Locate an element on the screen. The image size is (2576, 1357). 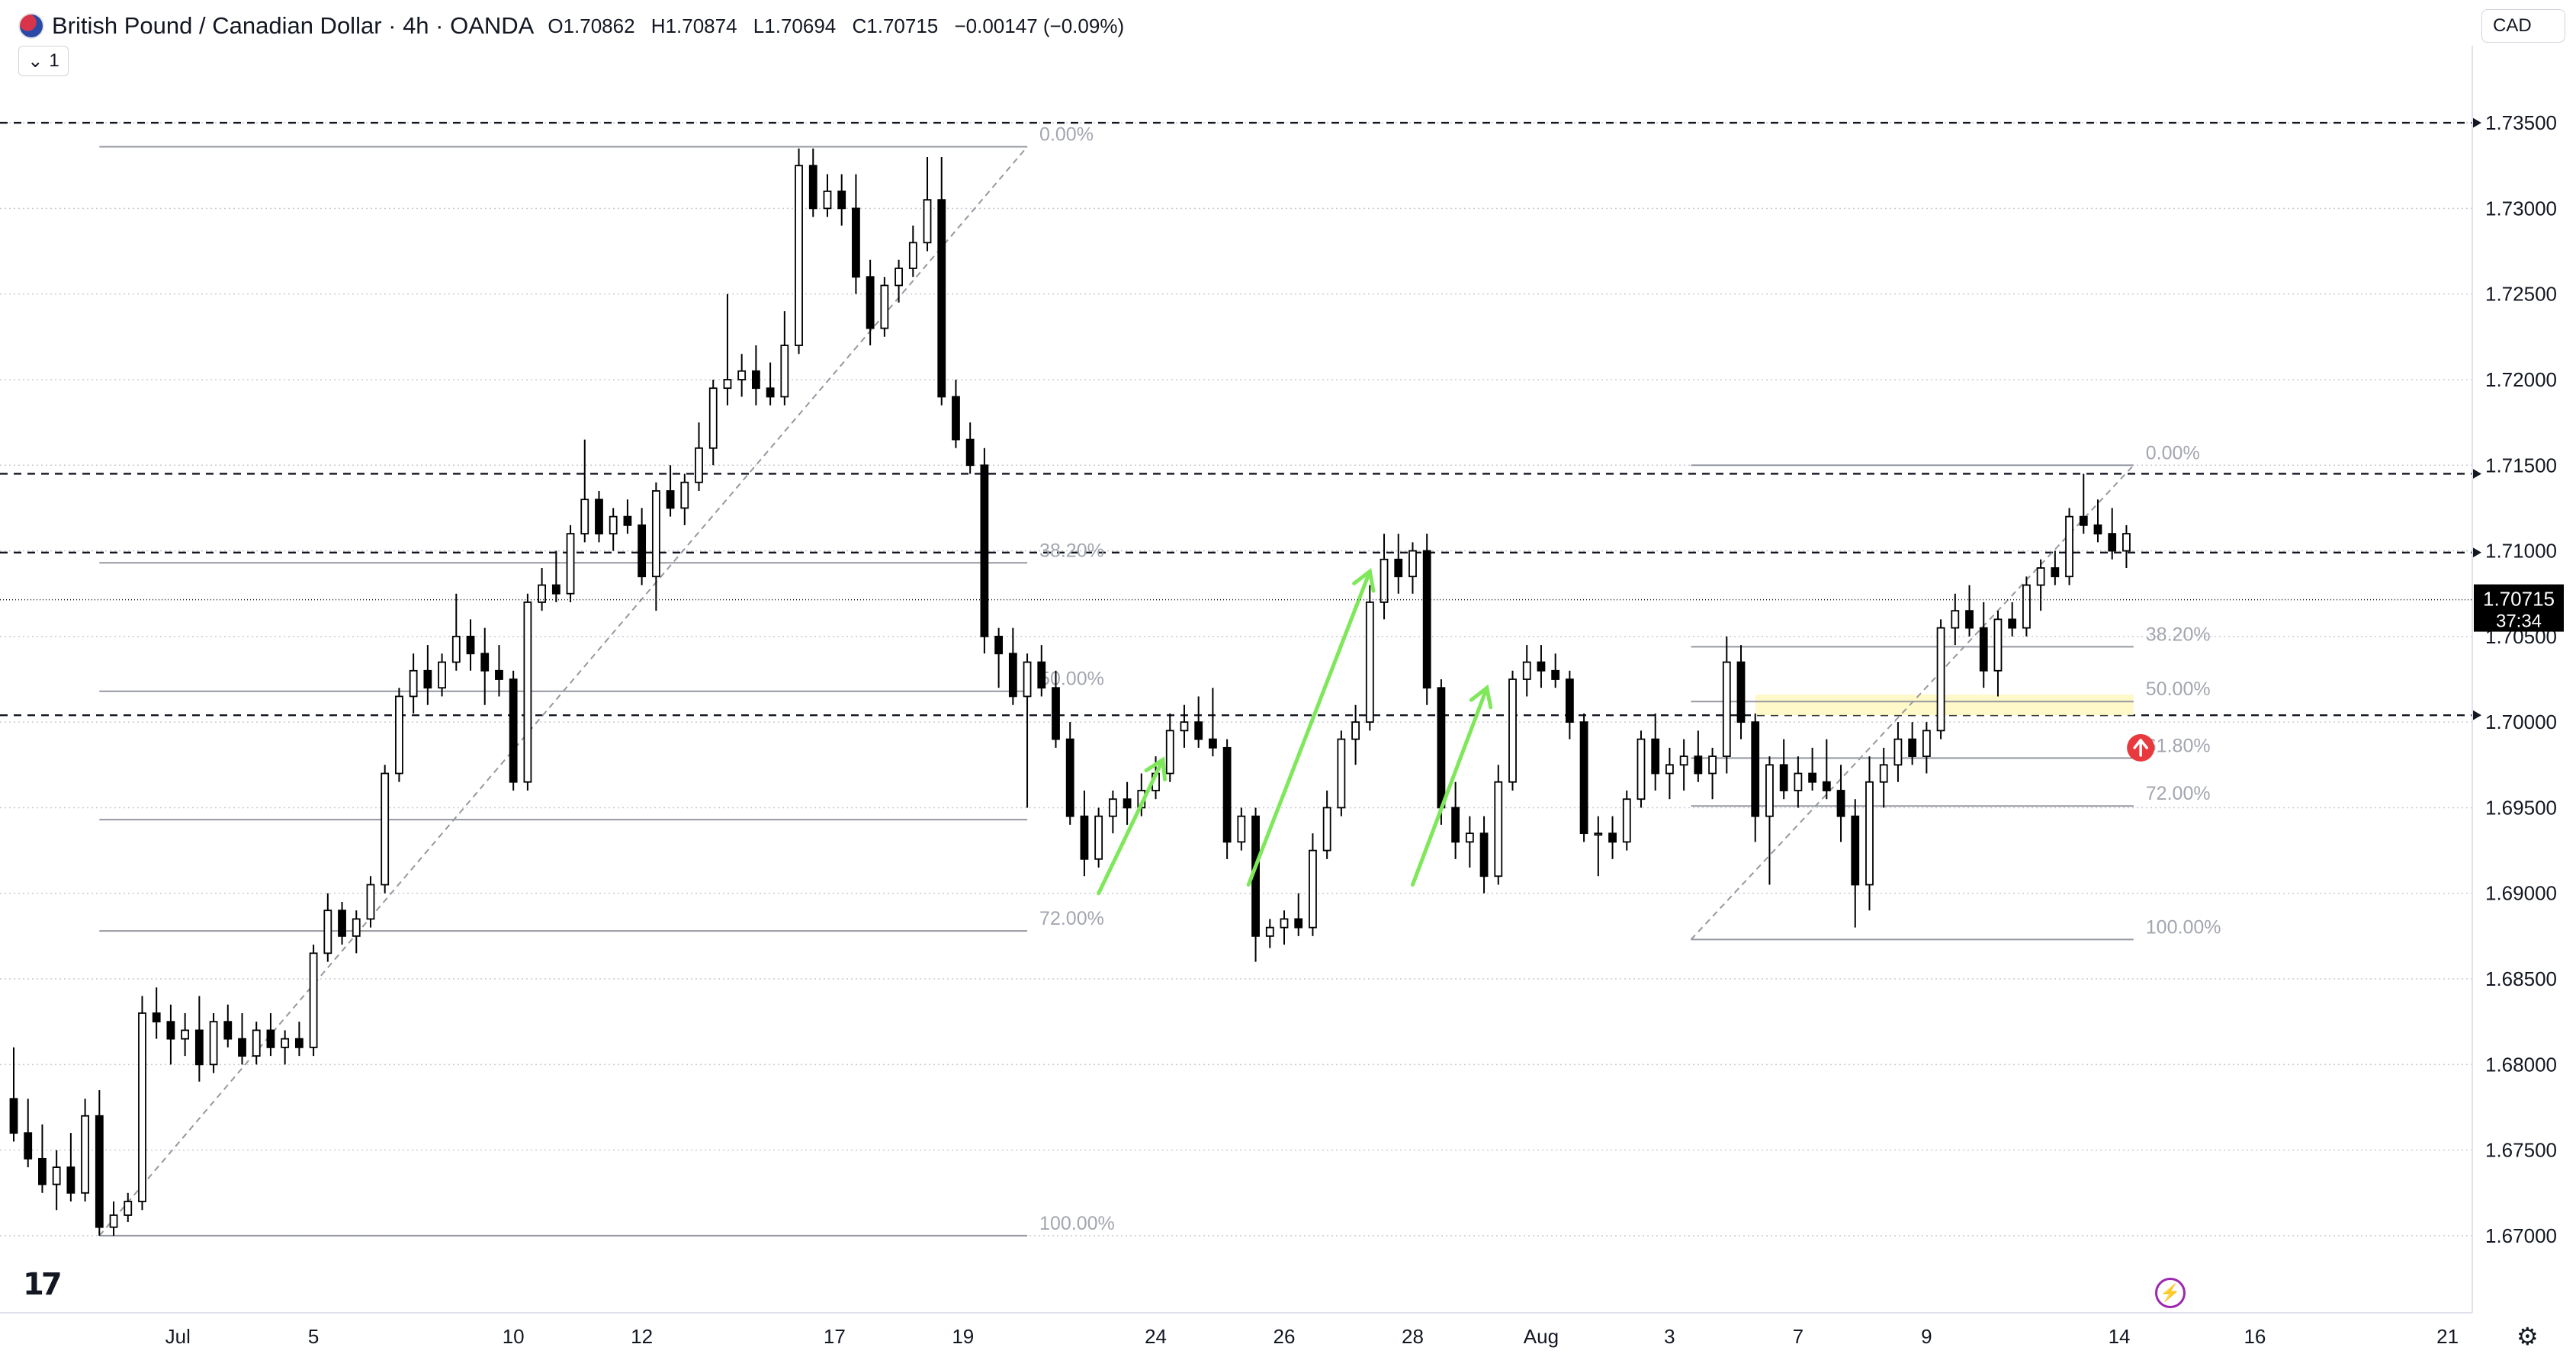
indicator-count: 1 is located at coordinates (54, 60).